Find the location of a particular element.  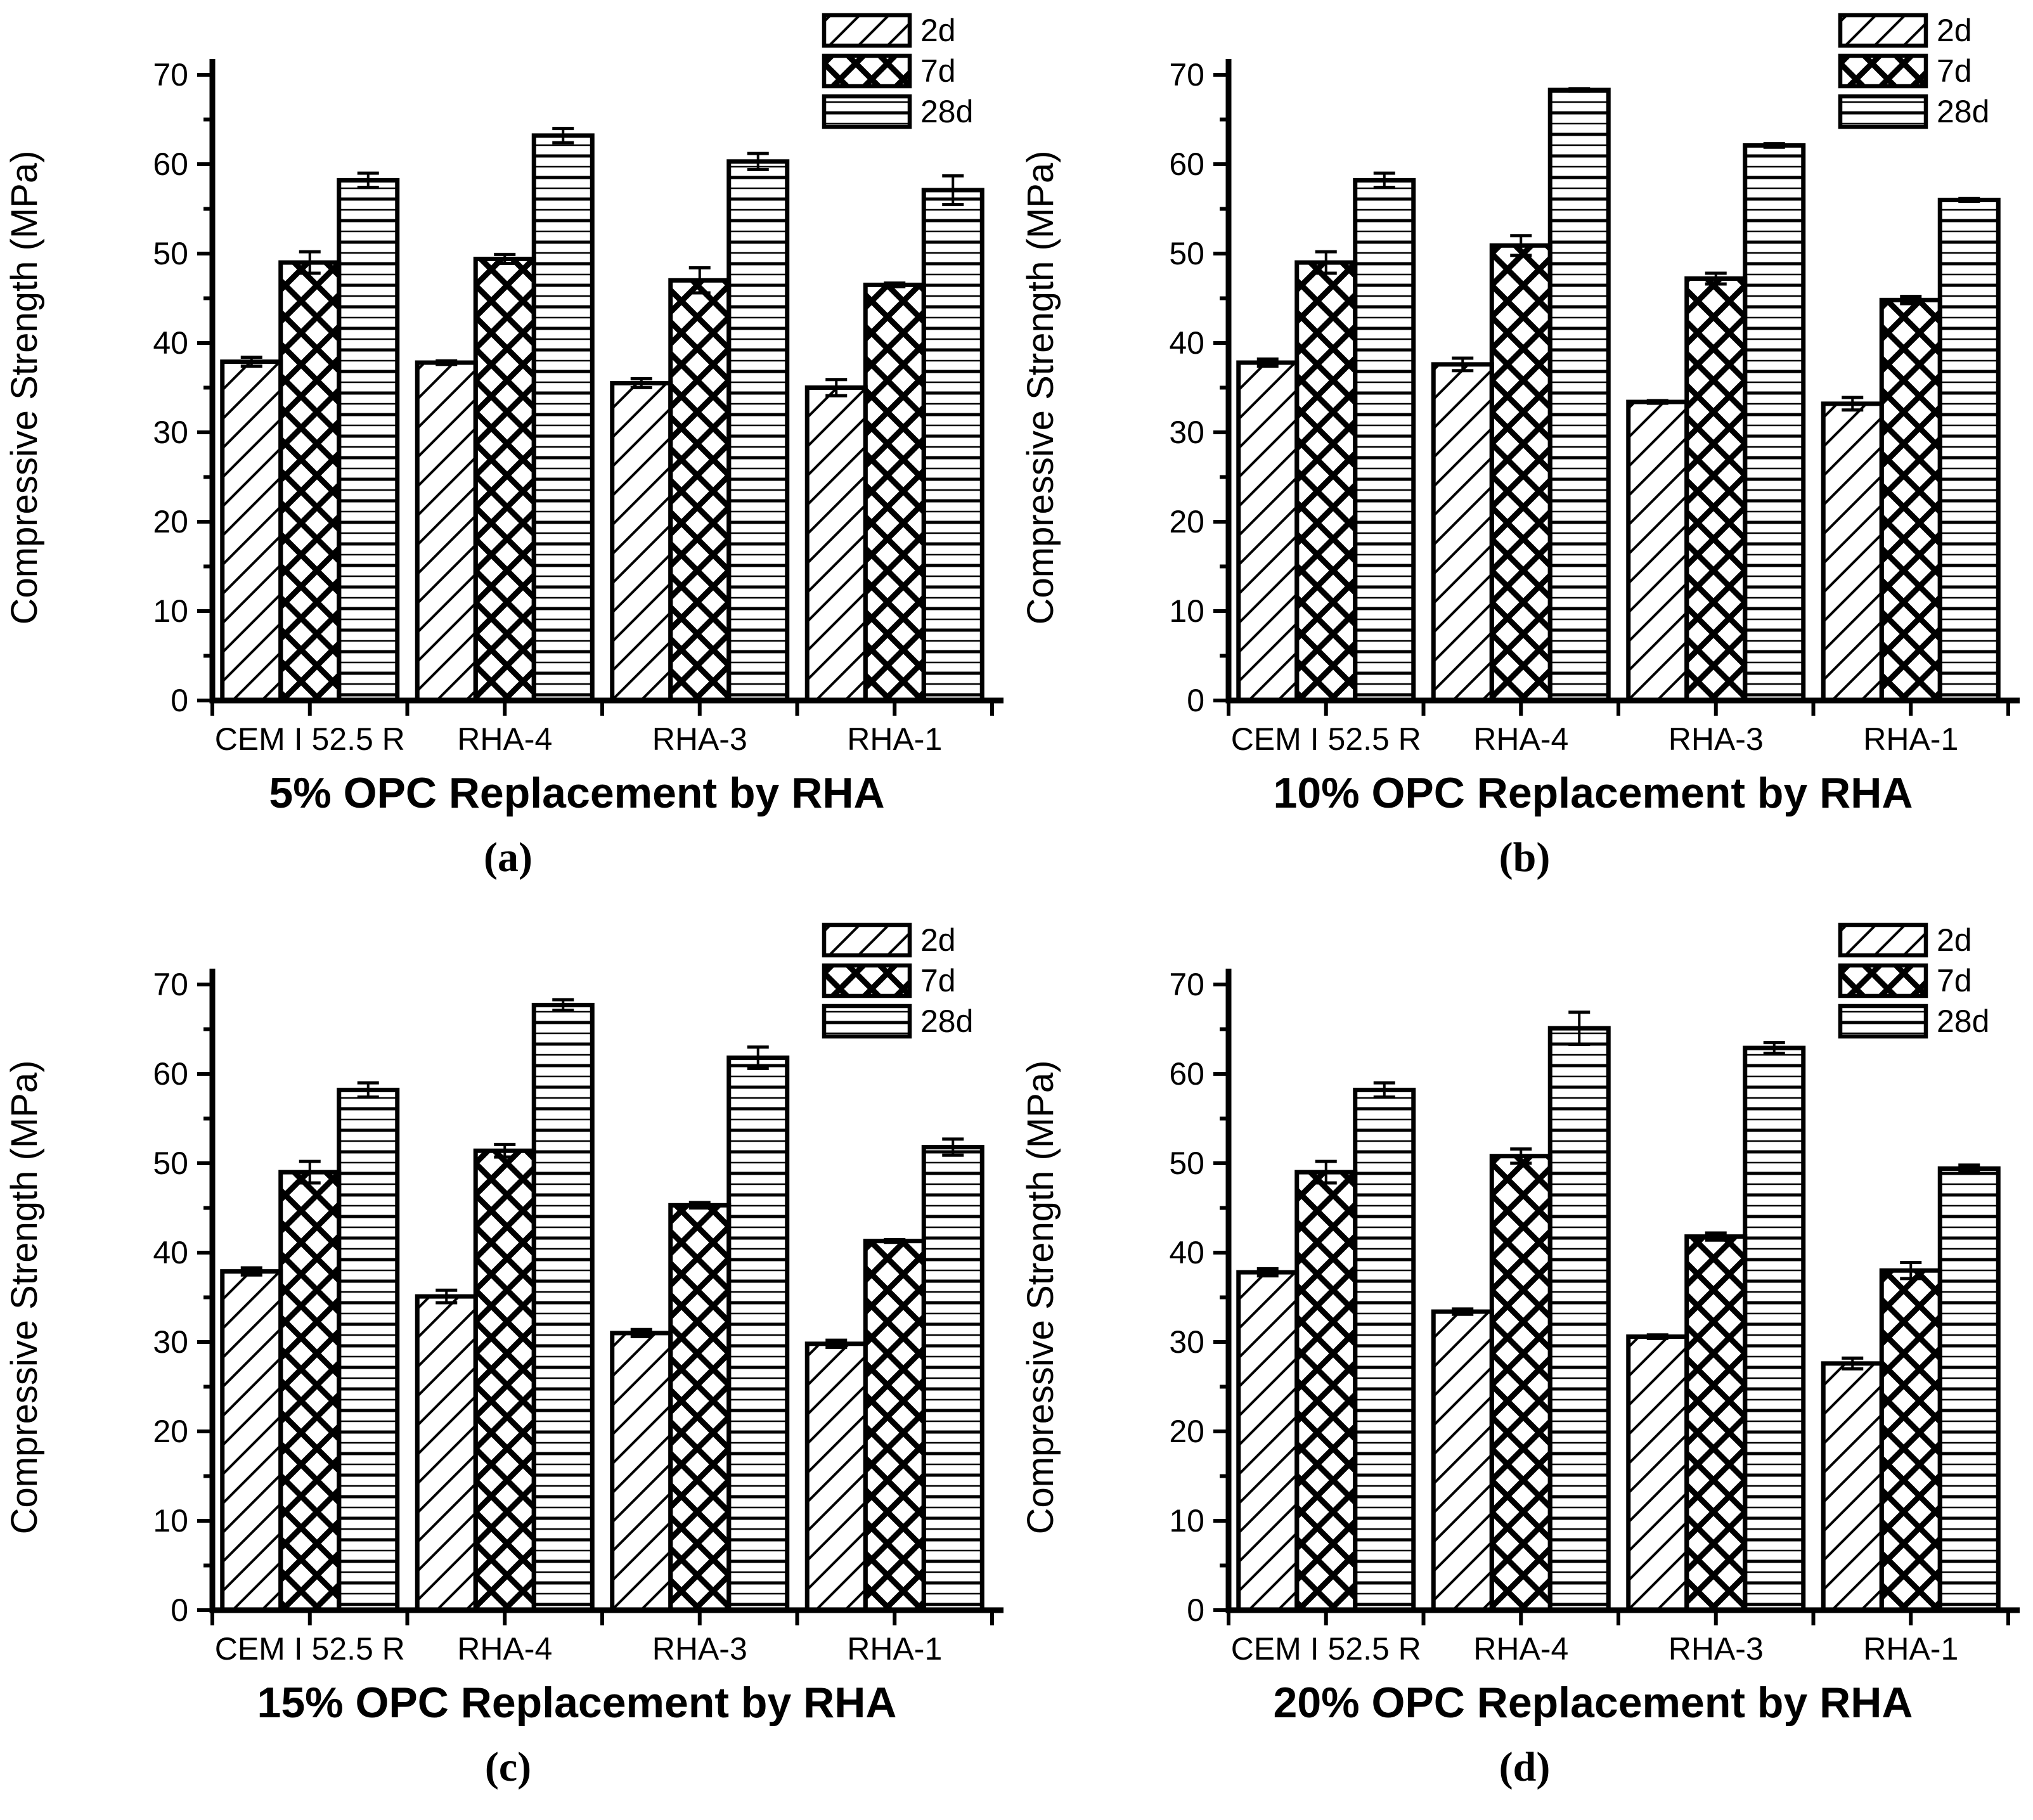

y-tick-label: 10 is located at coordinates (170, 611).